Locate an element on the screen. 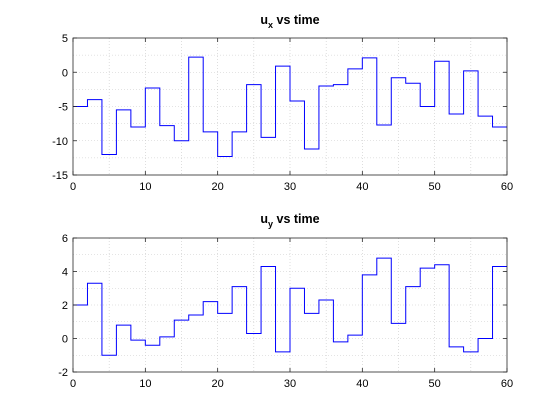 Image resolution: width=560 pixels, height=420 pixels. y-tick-label: -10 is located at coordinates (60, 142).